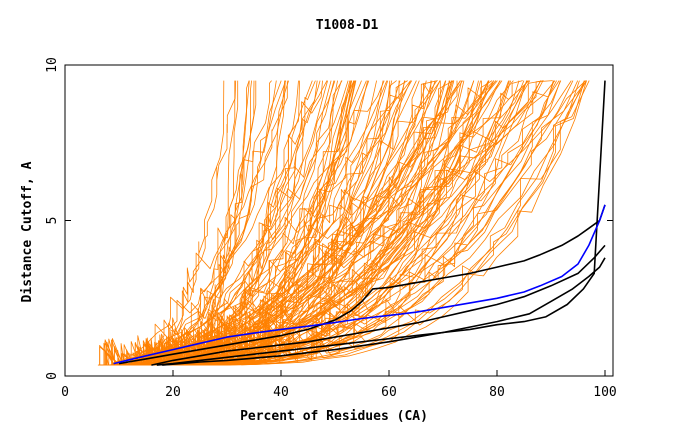  Describe the element at coordinates (389, 392) in the screenshot. I see `x-tick-label: 60` at that location.